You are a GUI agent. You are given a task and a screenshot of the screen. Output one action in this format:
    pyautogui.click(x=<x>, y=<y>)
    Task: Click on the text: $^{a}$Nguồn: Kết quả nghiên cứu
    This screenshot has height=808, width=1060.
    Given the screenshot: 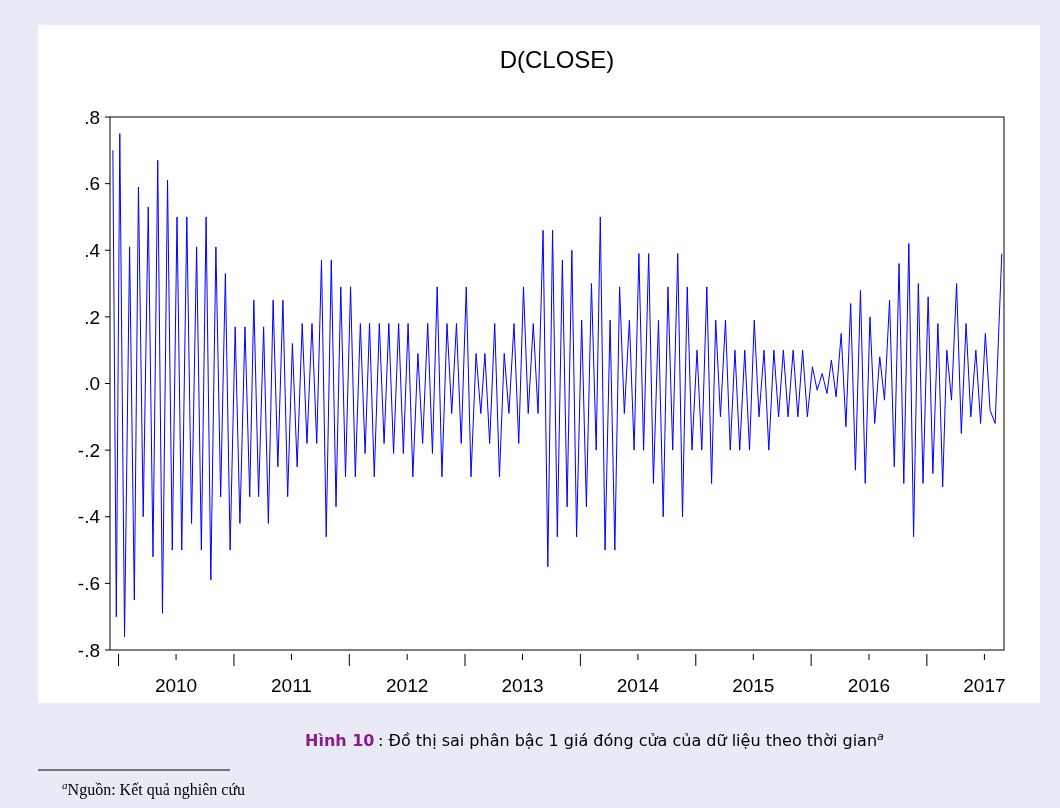 What is the action you would take?
    pyautogui.click(x=154, y=789)
    